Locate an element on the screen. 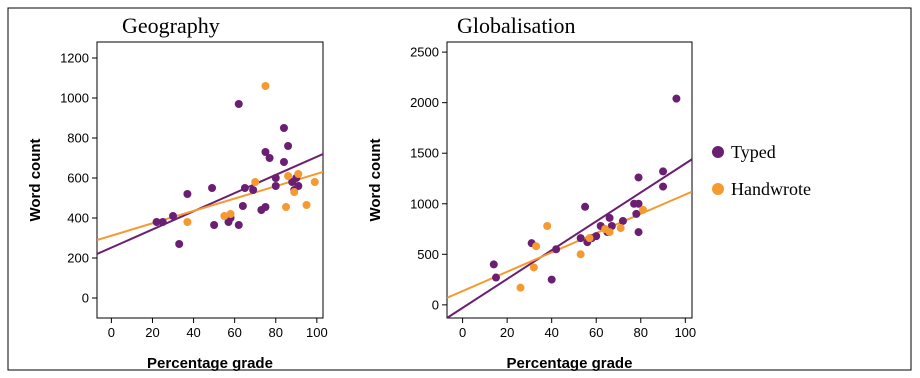 Image resolution: width=920 pixels, height=378 pixels. x-tick-label: 20 is located at coordinates (507, 332).